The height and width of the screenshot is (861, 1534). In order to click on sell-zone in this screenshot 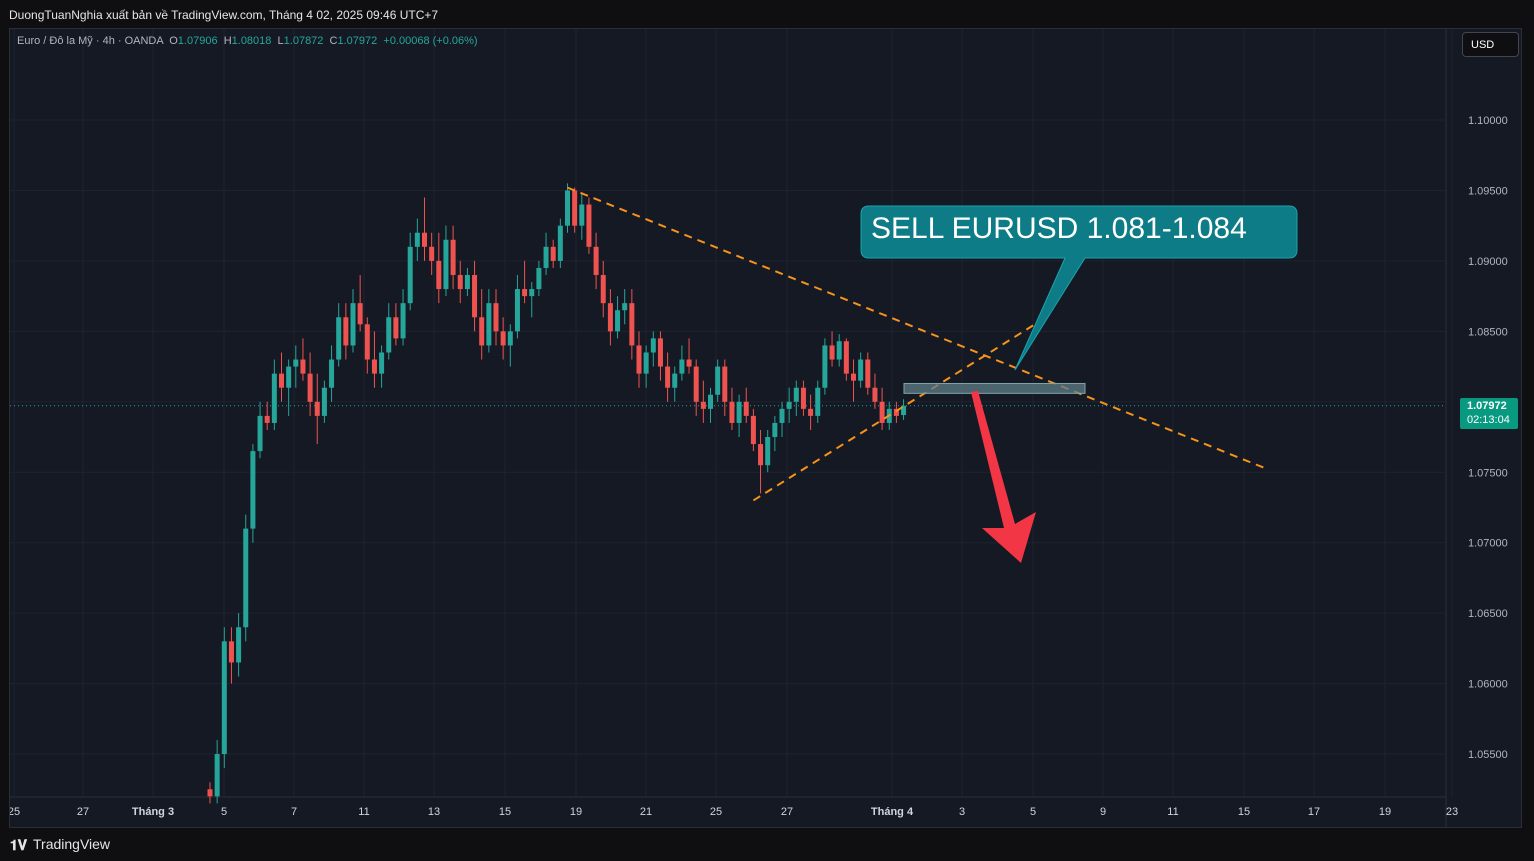, I will do `click(994, 388)`.